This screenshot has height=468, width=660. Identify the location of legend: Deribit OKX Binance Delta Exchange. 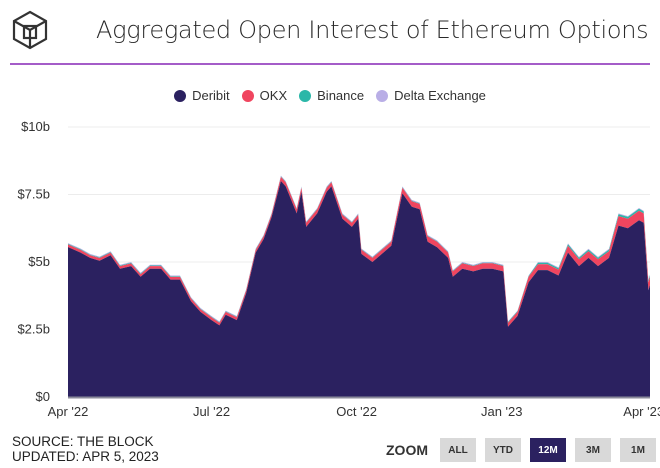
(330, 95).